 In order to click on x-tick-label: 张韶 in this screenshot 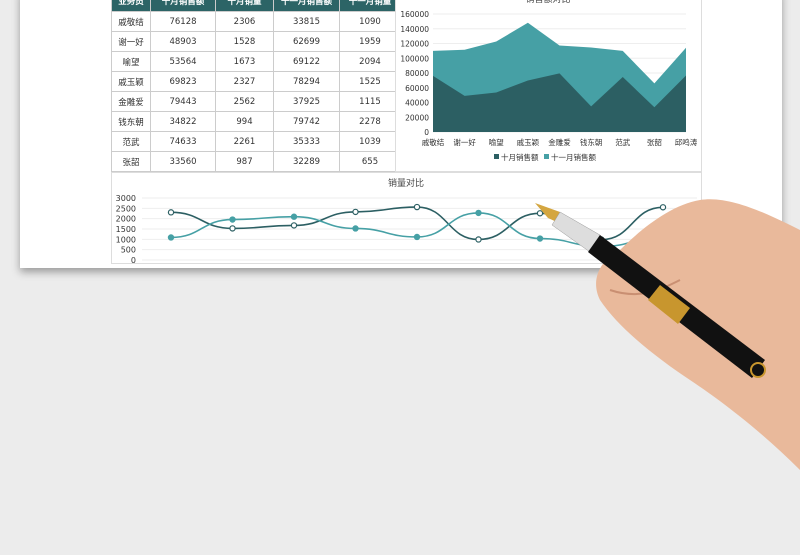, I will do `click(654, 142)`.